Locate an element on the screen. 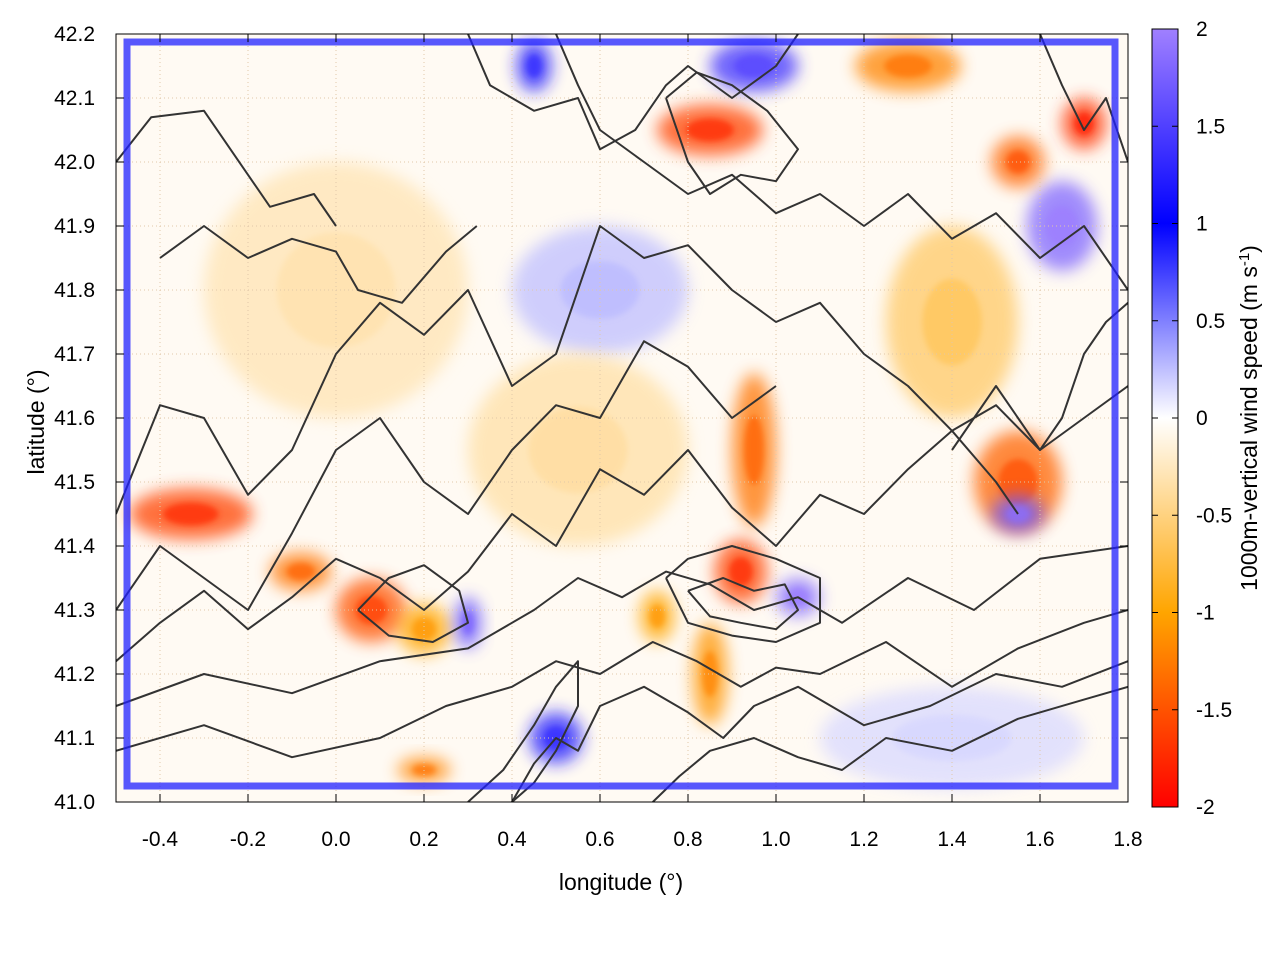  y-axis-title: latitude (°) is located at coordinates (36, 421).